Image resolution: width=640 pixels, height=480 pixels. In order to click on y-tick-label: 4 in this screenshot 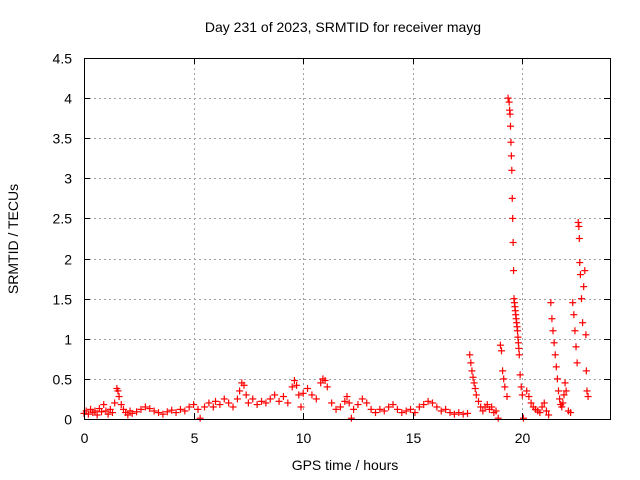, I will do `click(68, 99)`.